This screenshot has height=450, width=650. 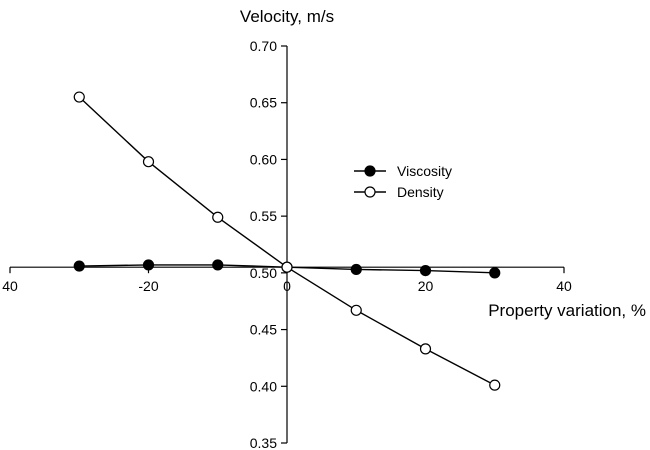 I want to click on legend-label: Viscosity, so click(x=424, y=171).